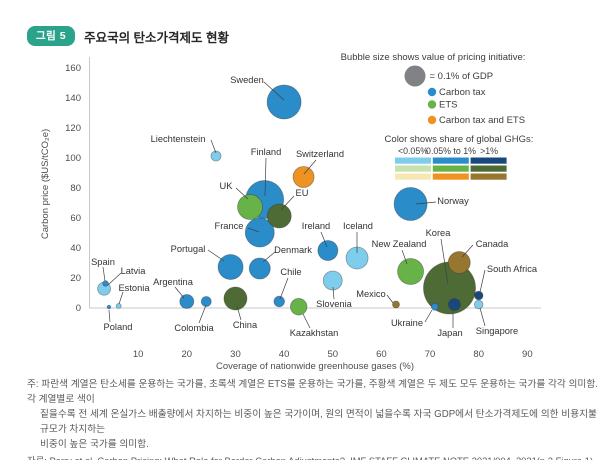  Describe the element at coordinates (310, 167) in the screenshot. I see `leader-switzerland` at that location.